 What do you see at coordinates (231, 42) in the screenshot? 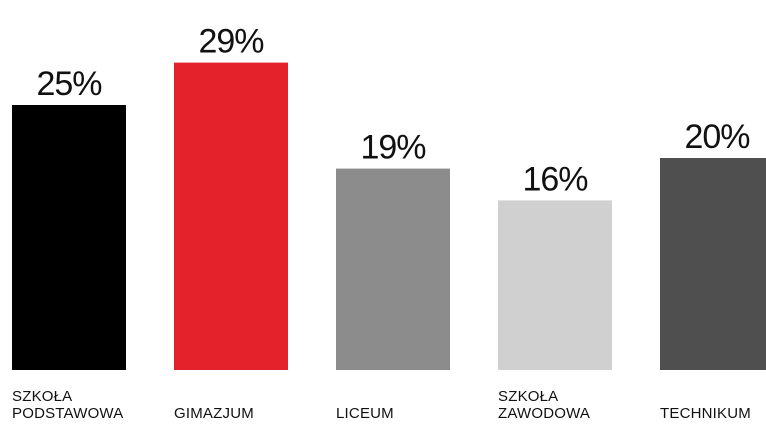
I see `value-label-gimazjum: 29%` at bounding box center [231, 42].